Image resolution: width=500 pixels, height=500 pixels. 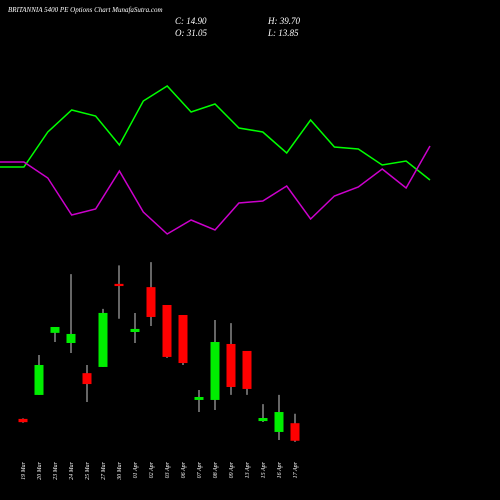 I want to click on close-label: C: 14.90, so click(x=191, y=21).